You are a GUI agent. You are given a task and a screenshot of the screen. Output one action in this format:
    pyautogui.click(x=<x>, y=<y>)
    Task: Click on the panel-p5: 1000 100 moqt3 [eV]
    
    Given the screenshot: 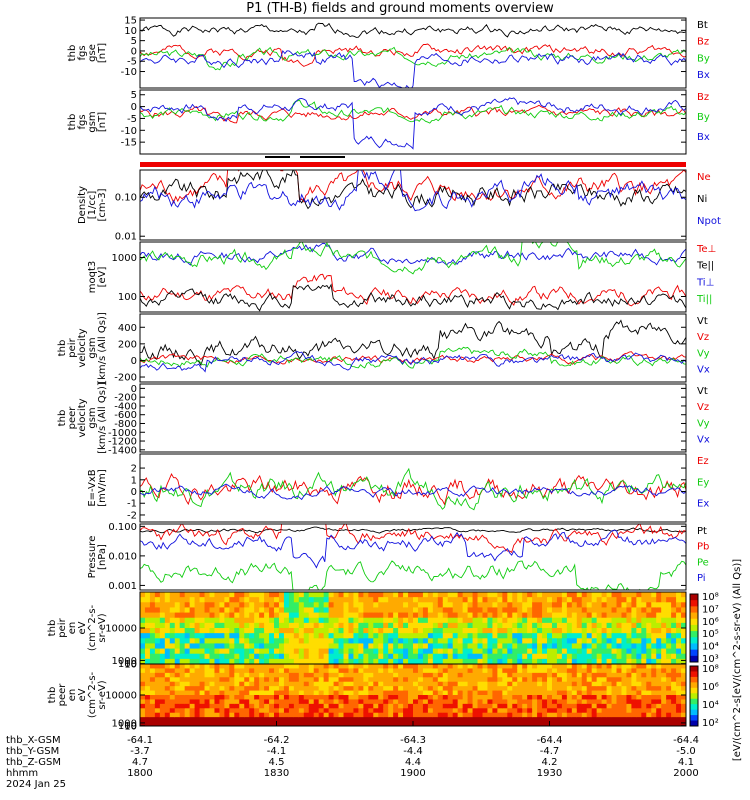 What is the action you would take?
    pyautogui.click(x=387, y=277)
    